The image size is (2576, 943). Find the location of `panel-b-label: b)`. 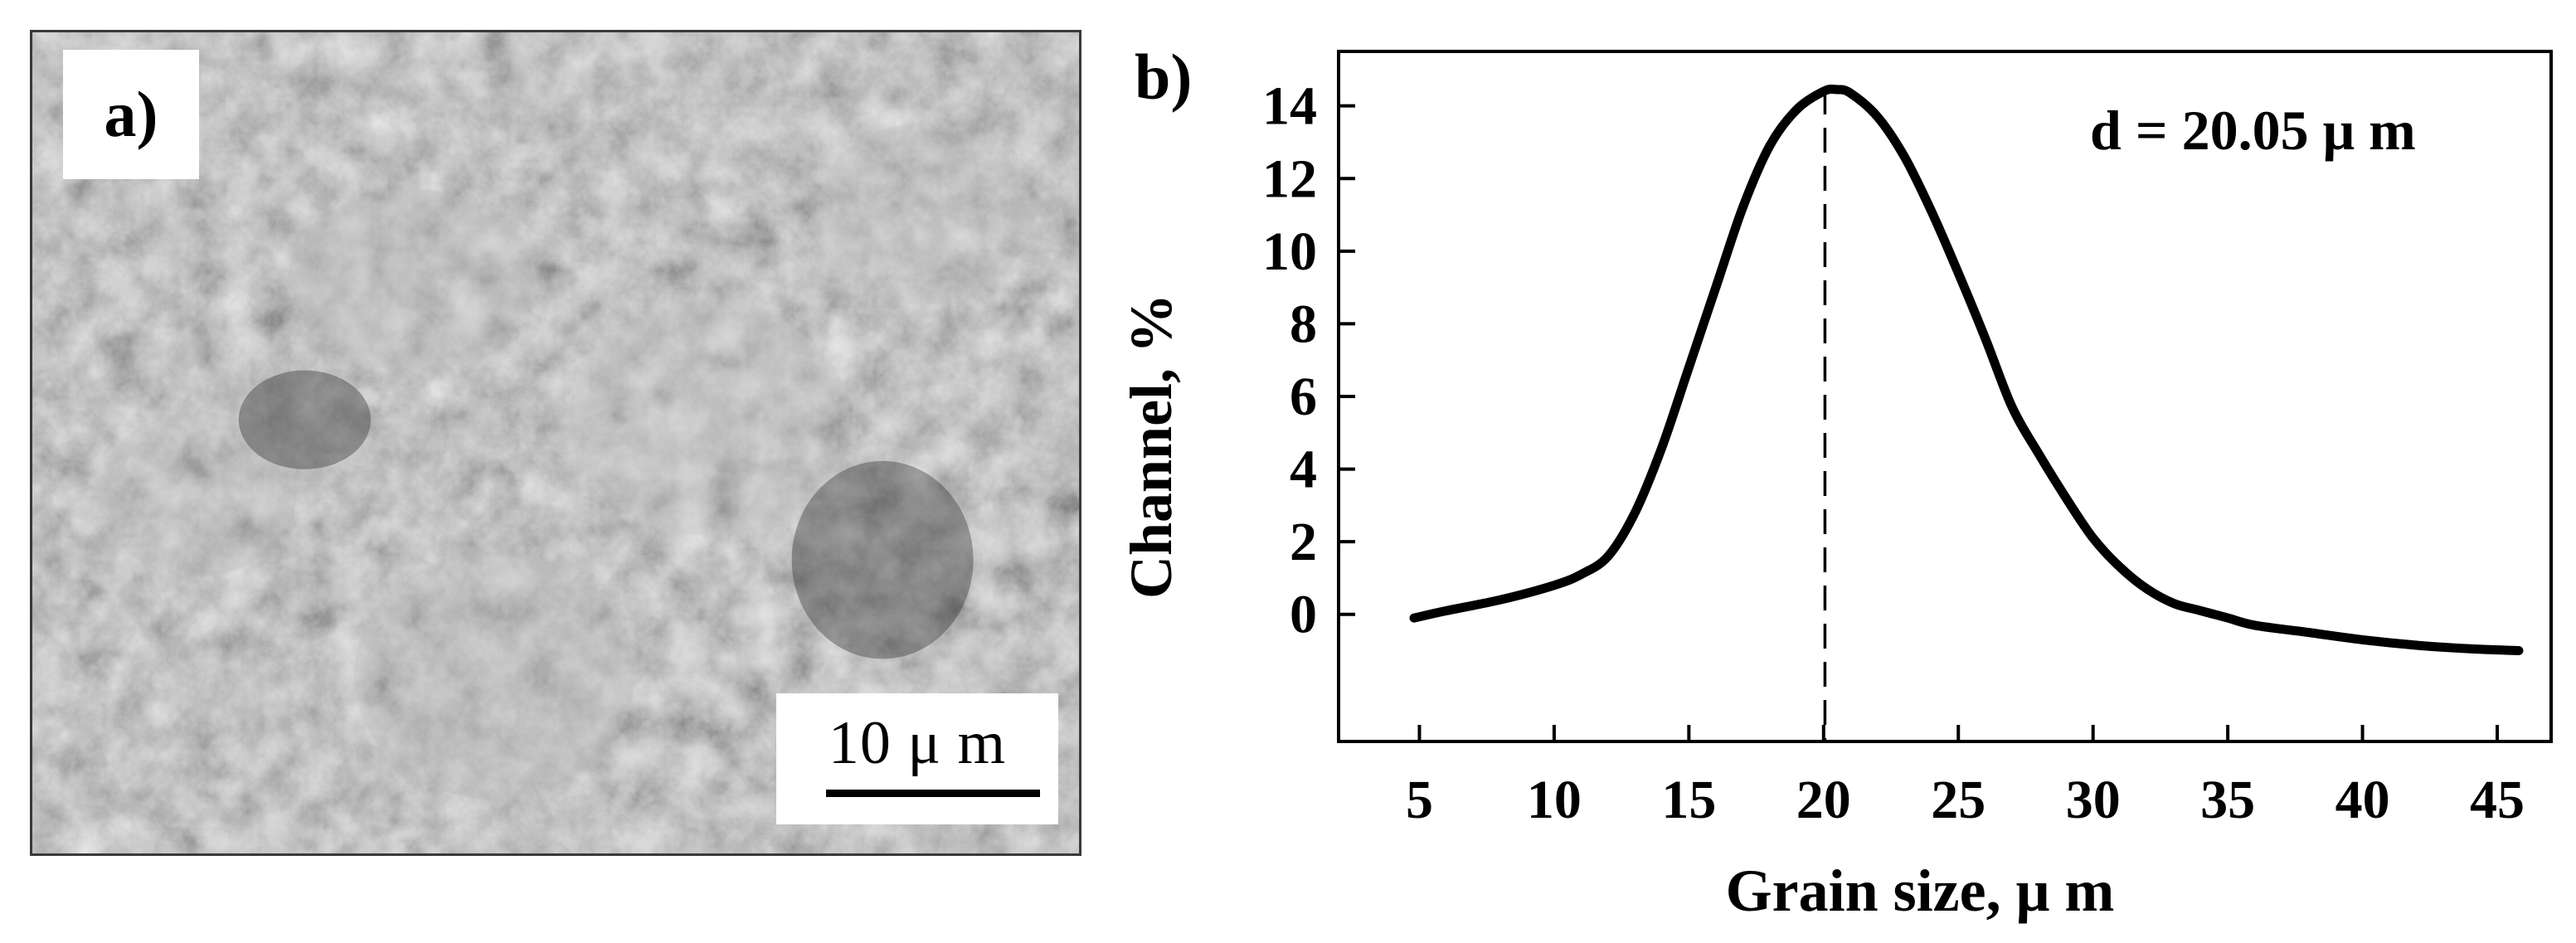

panel-b-label: b) is located at coordinates (1164, 77).